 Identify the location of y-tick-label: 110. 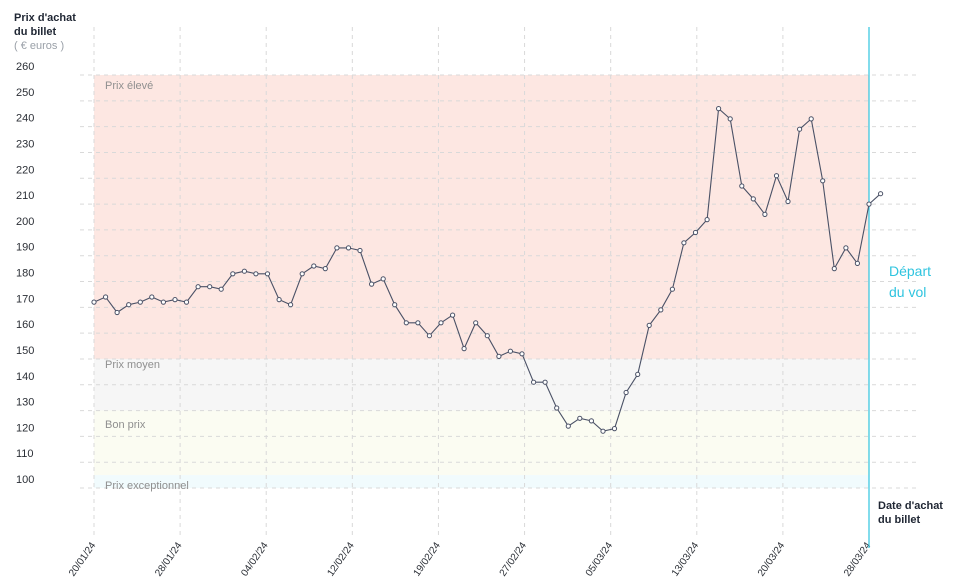
(25, 454).